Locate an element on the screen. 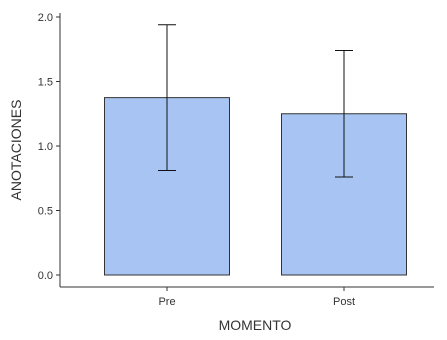 Image resolution: width=447 pixels, height=340 pixels. y-axis-title: ANOTACIONES is located at coordinates (16, 150).